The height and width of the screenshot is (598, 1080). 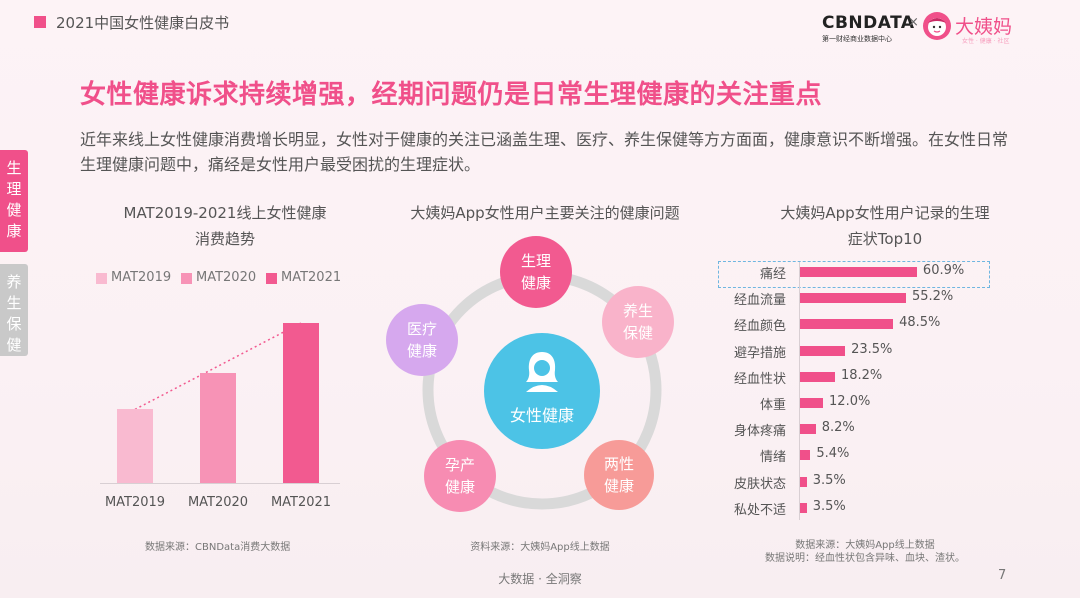 What do you see at coordinates (135, 502) in the screenshot?
I see `x-tick-label: MAT2019` at bounding box center [135, 502].